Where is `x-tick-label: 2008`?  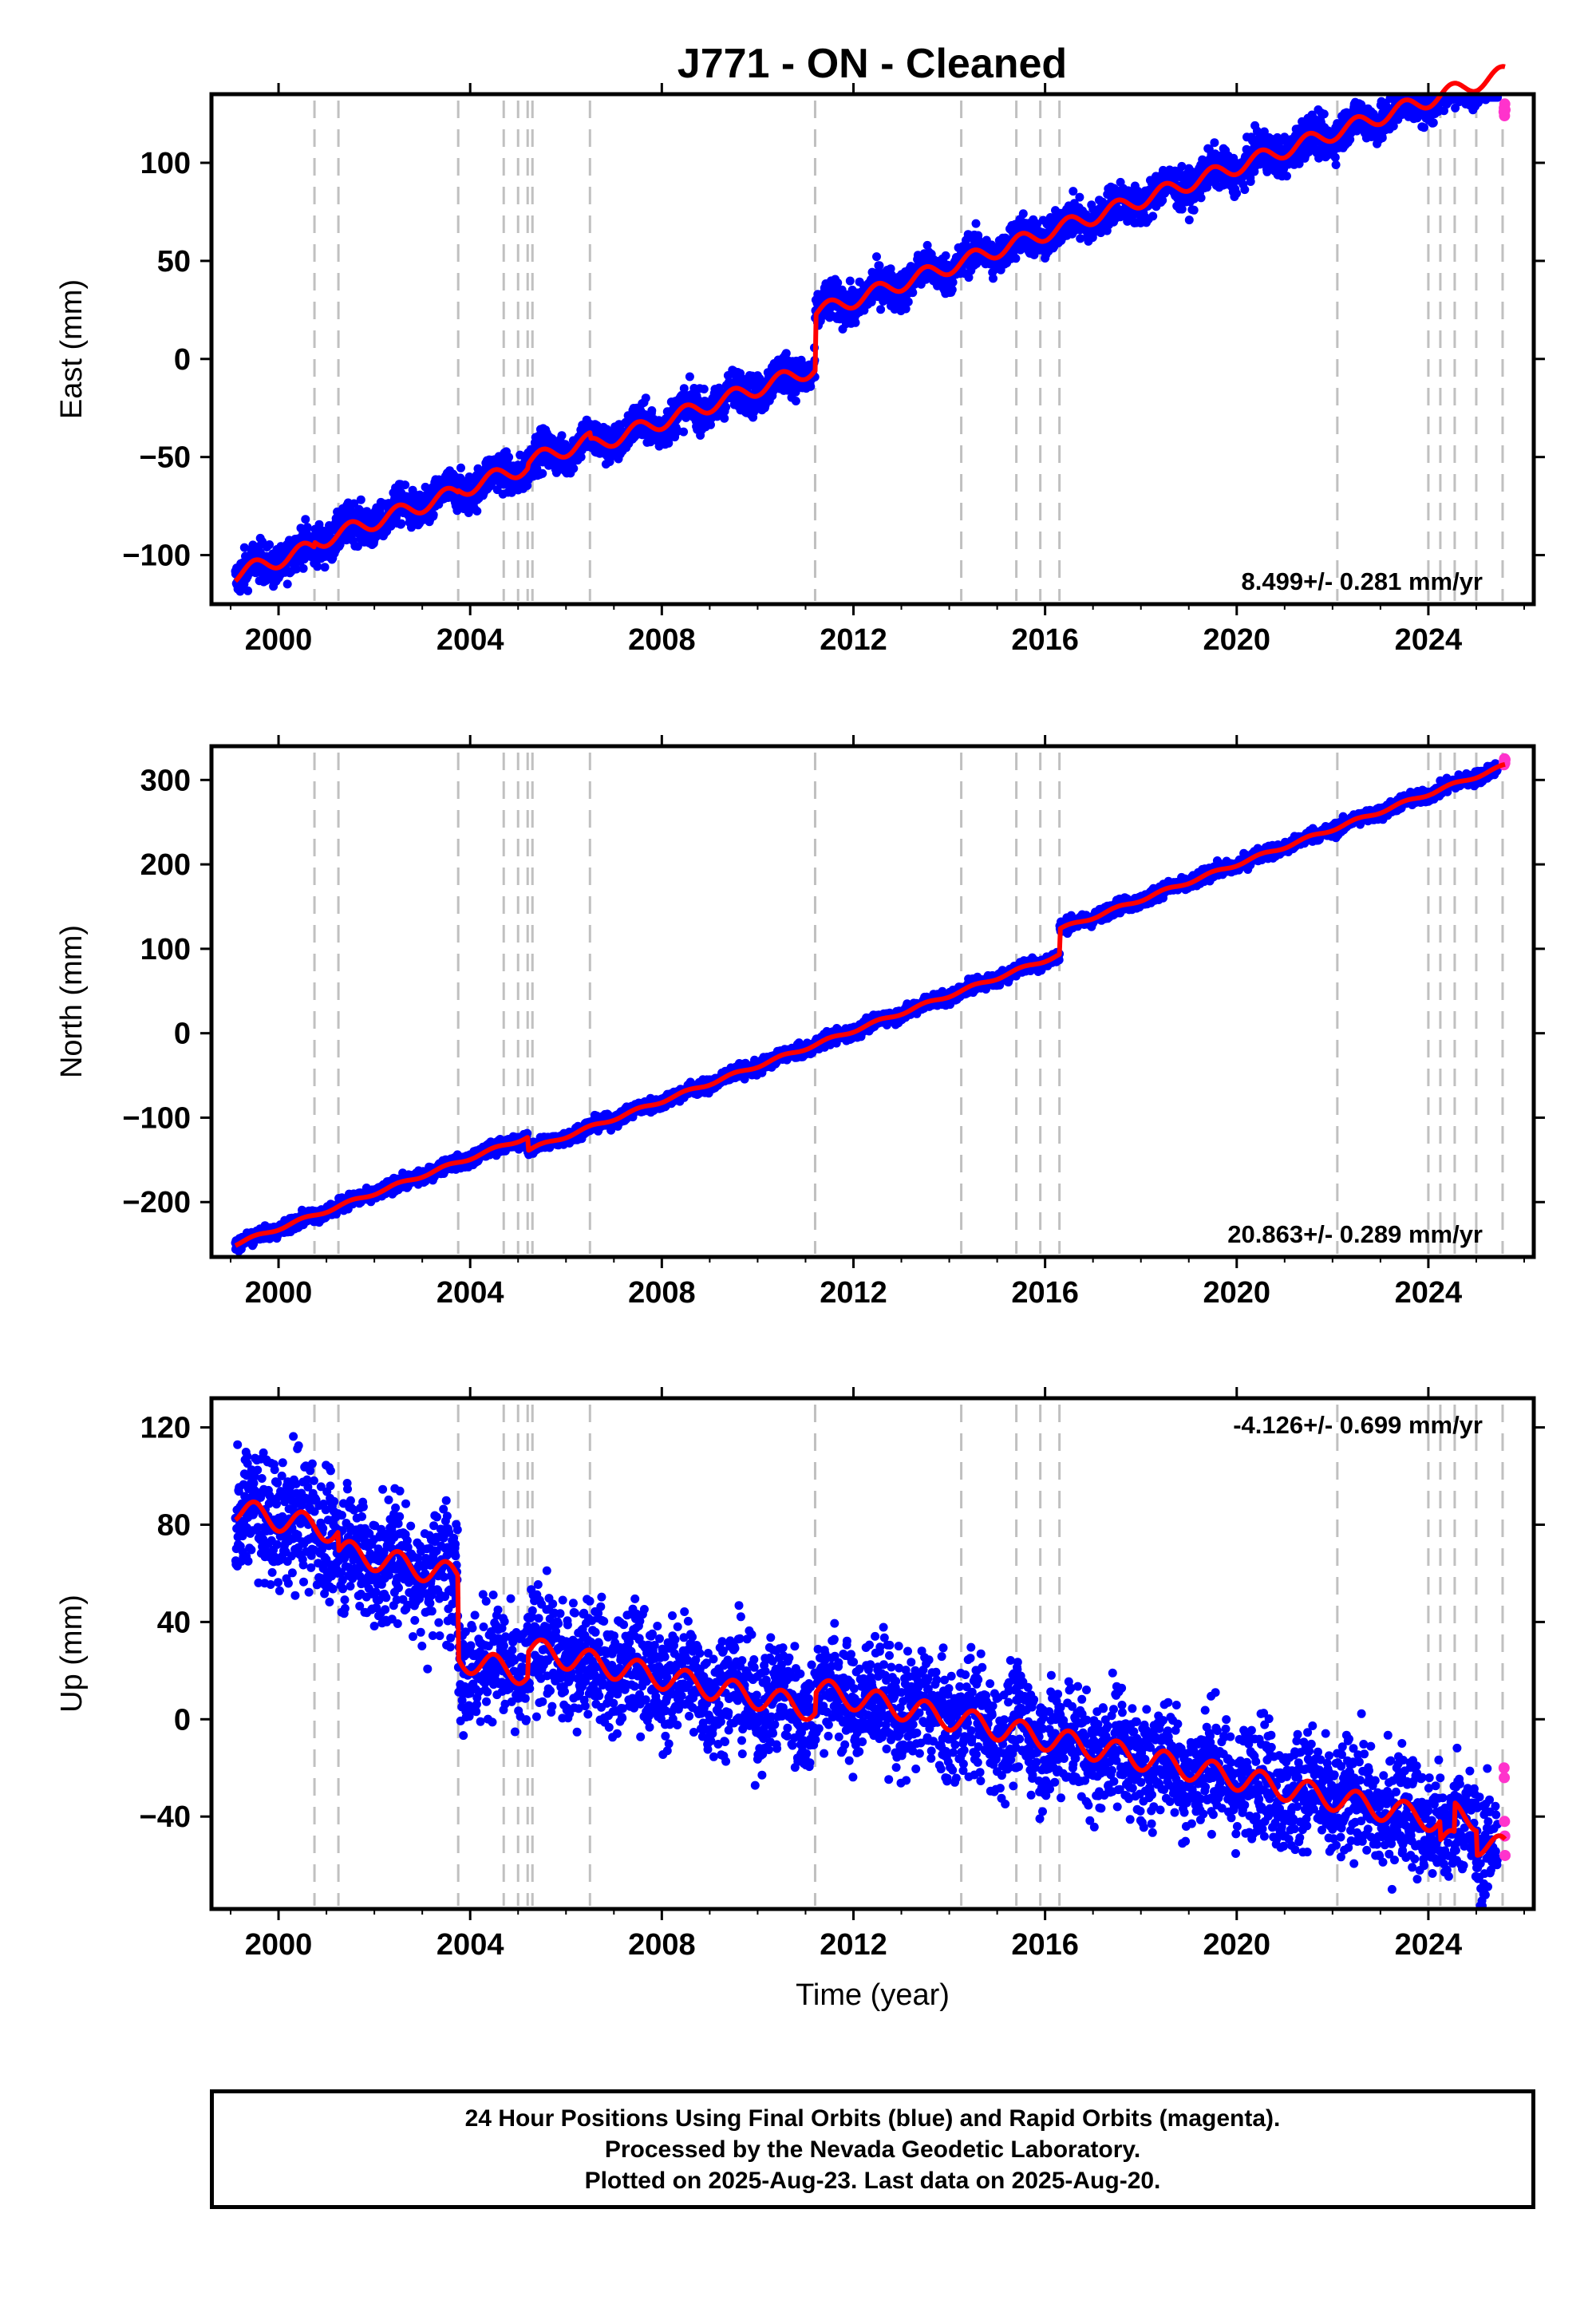
x-tick-label: 2008 is located at coordinates (662, 640).